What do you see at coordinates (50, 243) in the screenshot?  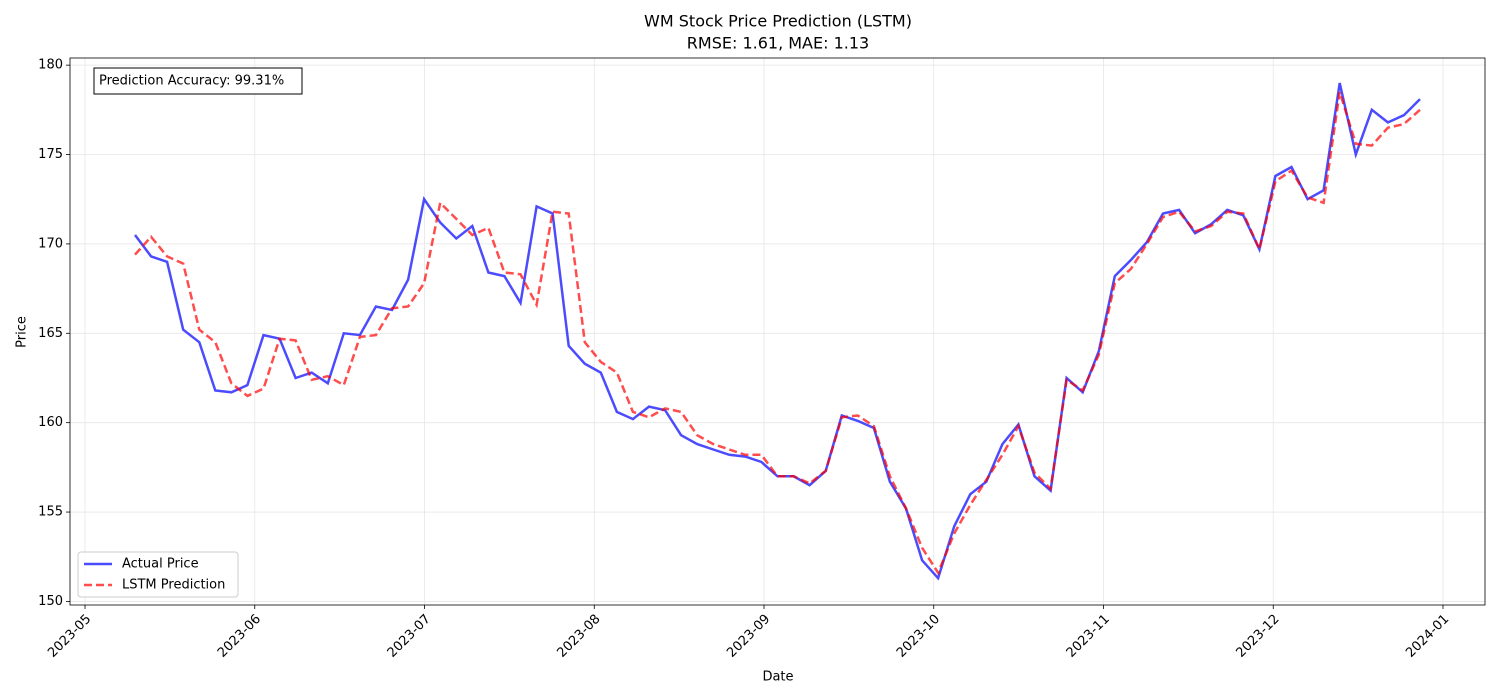 I see `y-tick-label: 170` at bounding box center [50, 243].